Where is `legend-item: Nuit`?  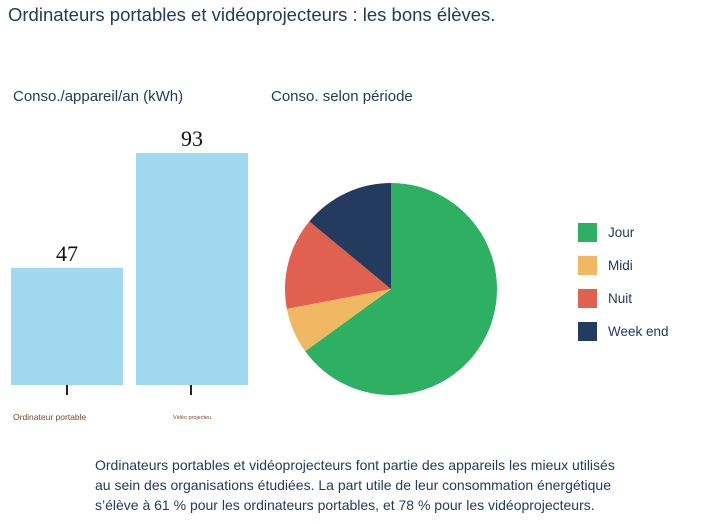
legend-item: Nuit is located at coordinates (623, 298).